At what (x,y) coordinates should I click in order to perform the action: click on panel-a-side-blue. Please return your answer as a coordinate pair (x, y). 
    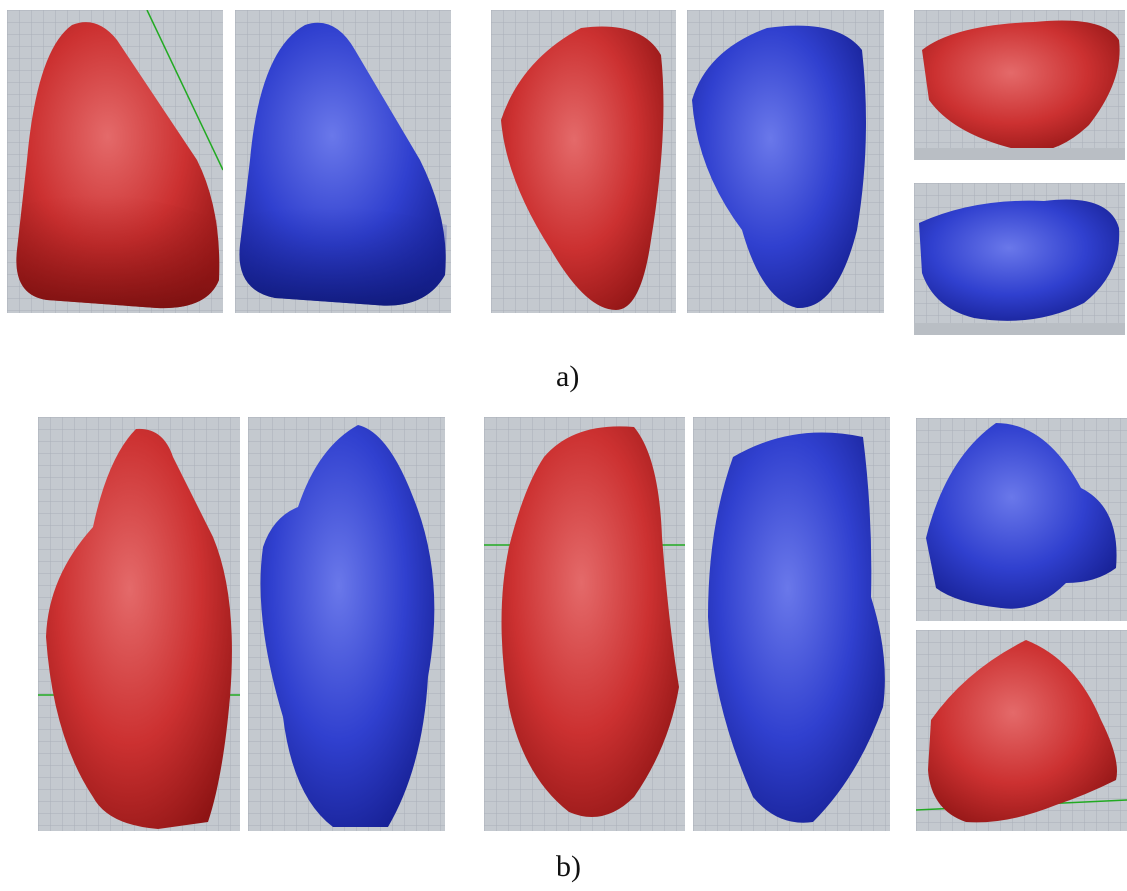
    Looking at the image, I should click on (1019, 259).